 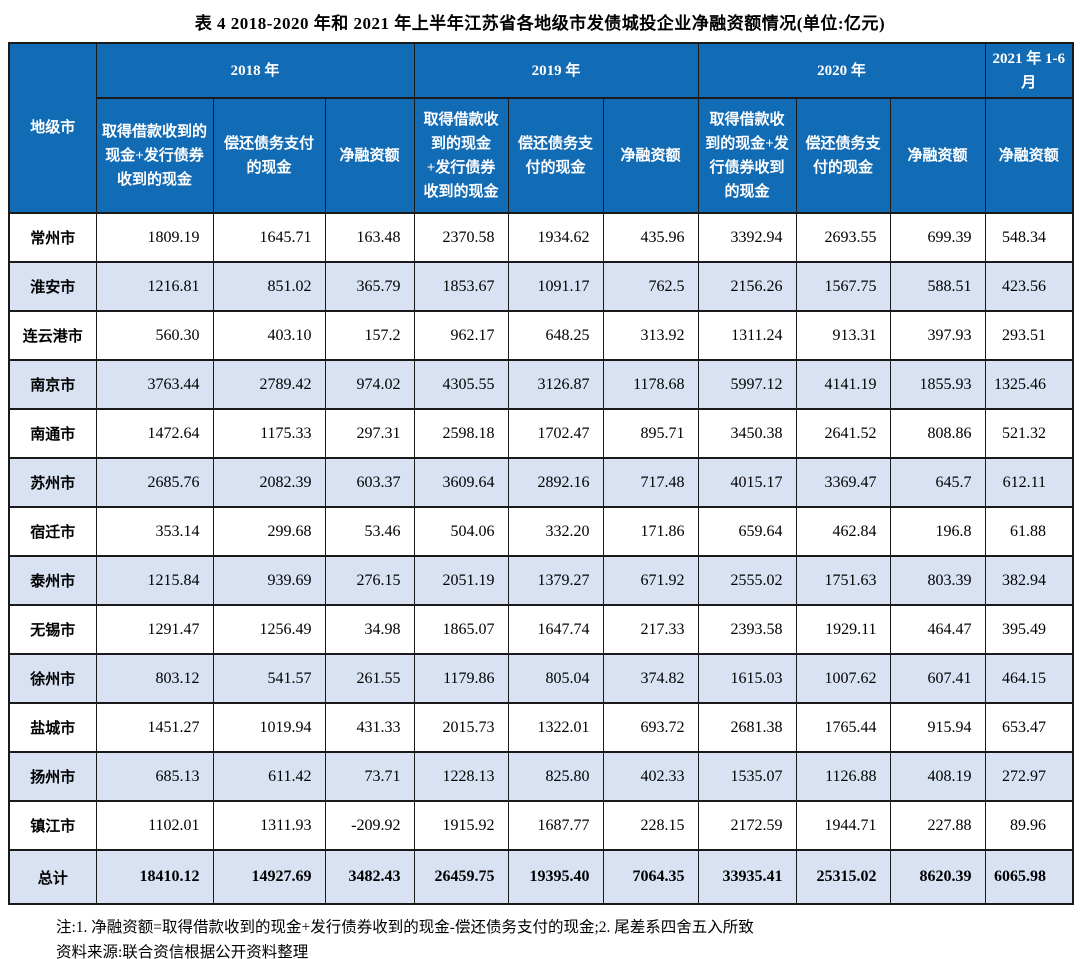 What do you see at coordinates (1029, 384) in the screenshot?
I see `value-cell: 1325.46` at bounding box center [1029, 384].